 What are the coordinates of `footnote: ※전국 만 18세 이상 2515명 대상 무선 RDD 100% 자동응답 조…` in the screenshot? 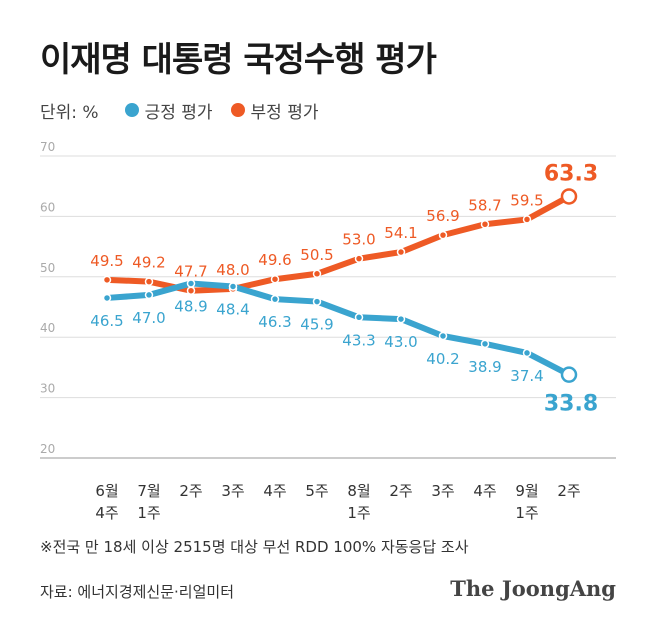 It's located at (254, 547).